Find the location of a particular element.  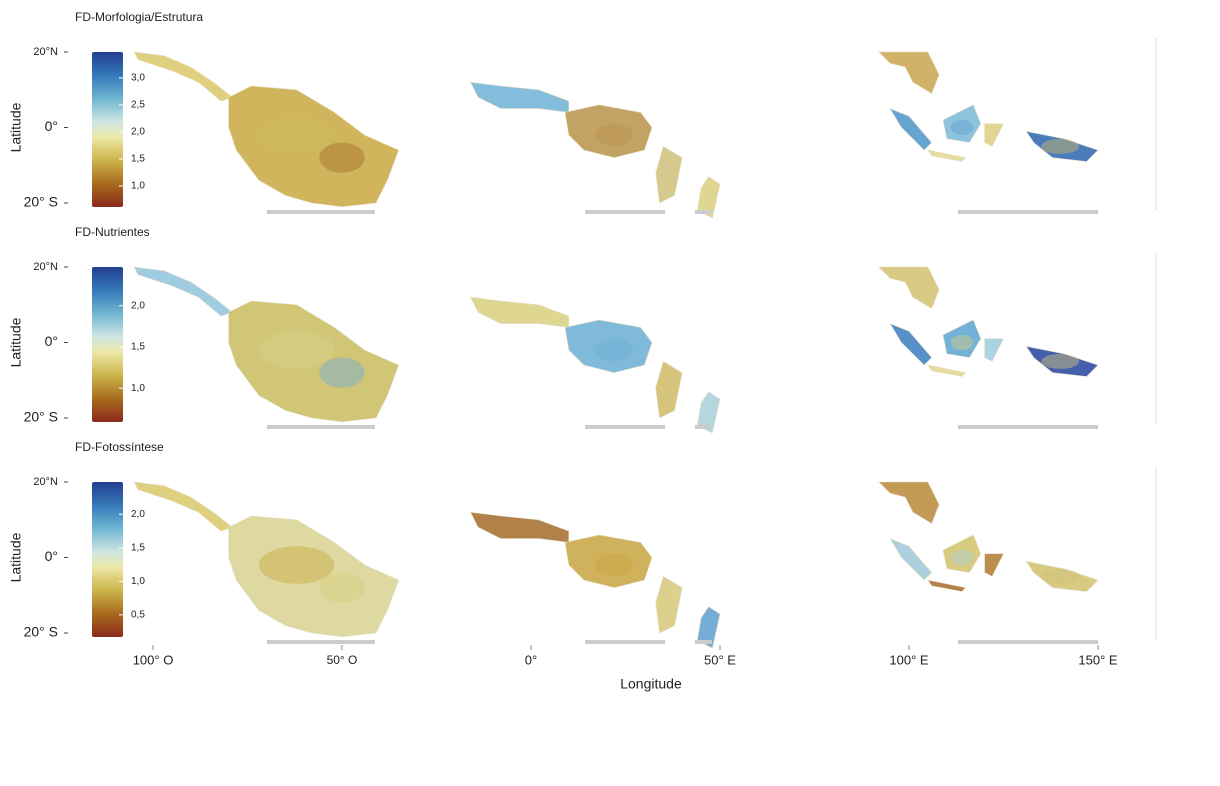

x-tick-label: 50° O is located at coordinates (342, 660).